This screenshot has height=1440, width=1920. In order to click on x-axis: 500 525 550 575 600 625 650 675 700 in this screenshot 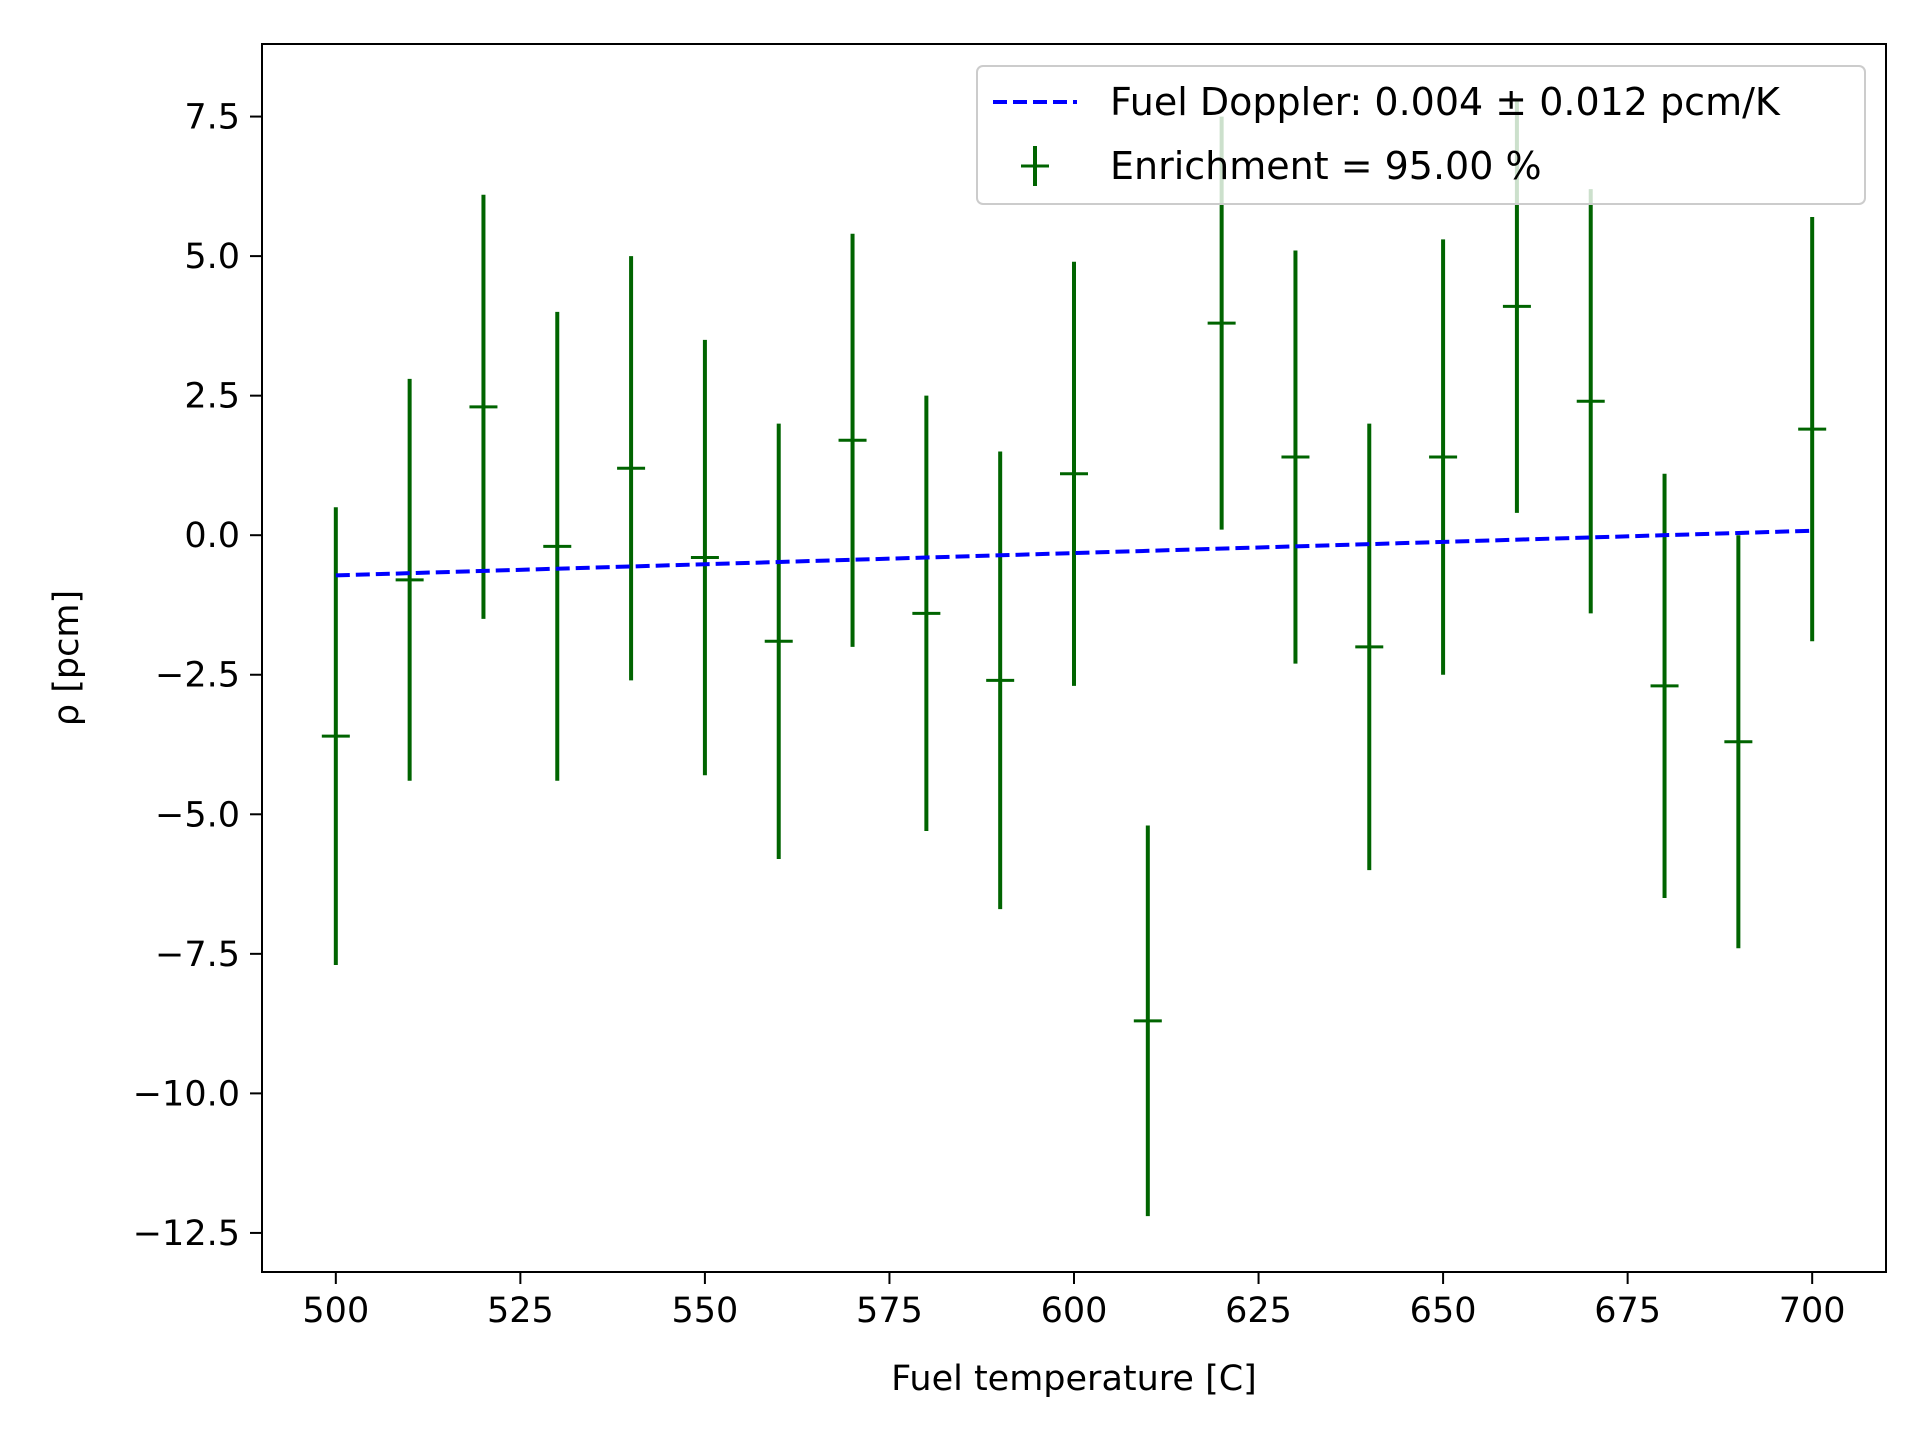, I will do `click(1074, 1301)`.